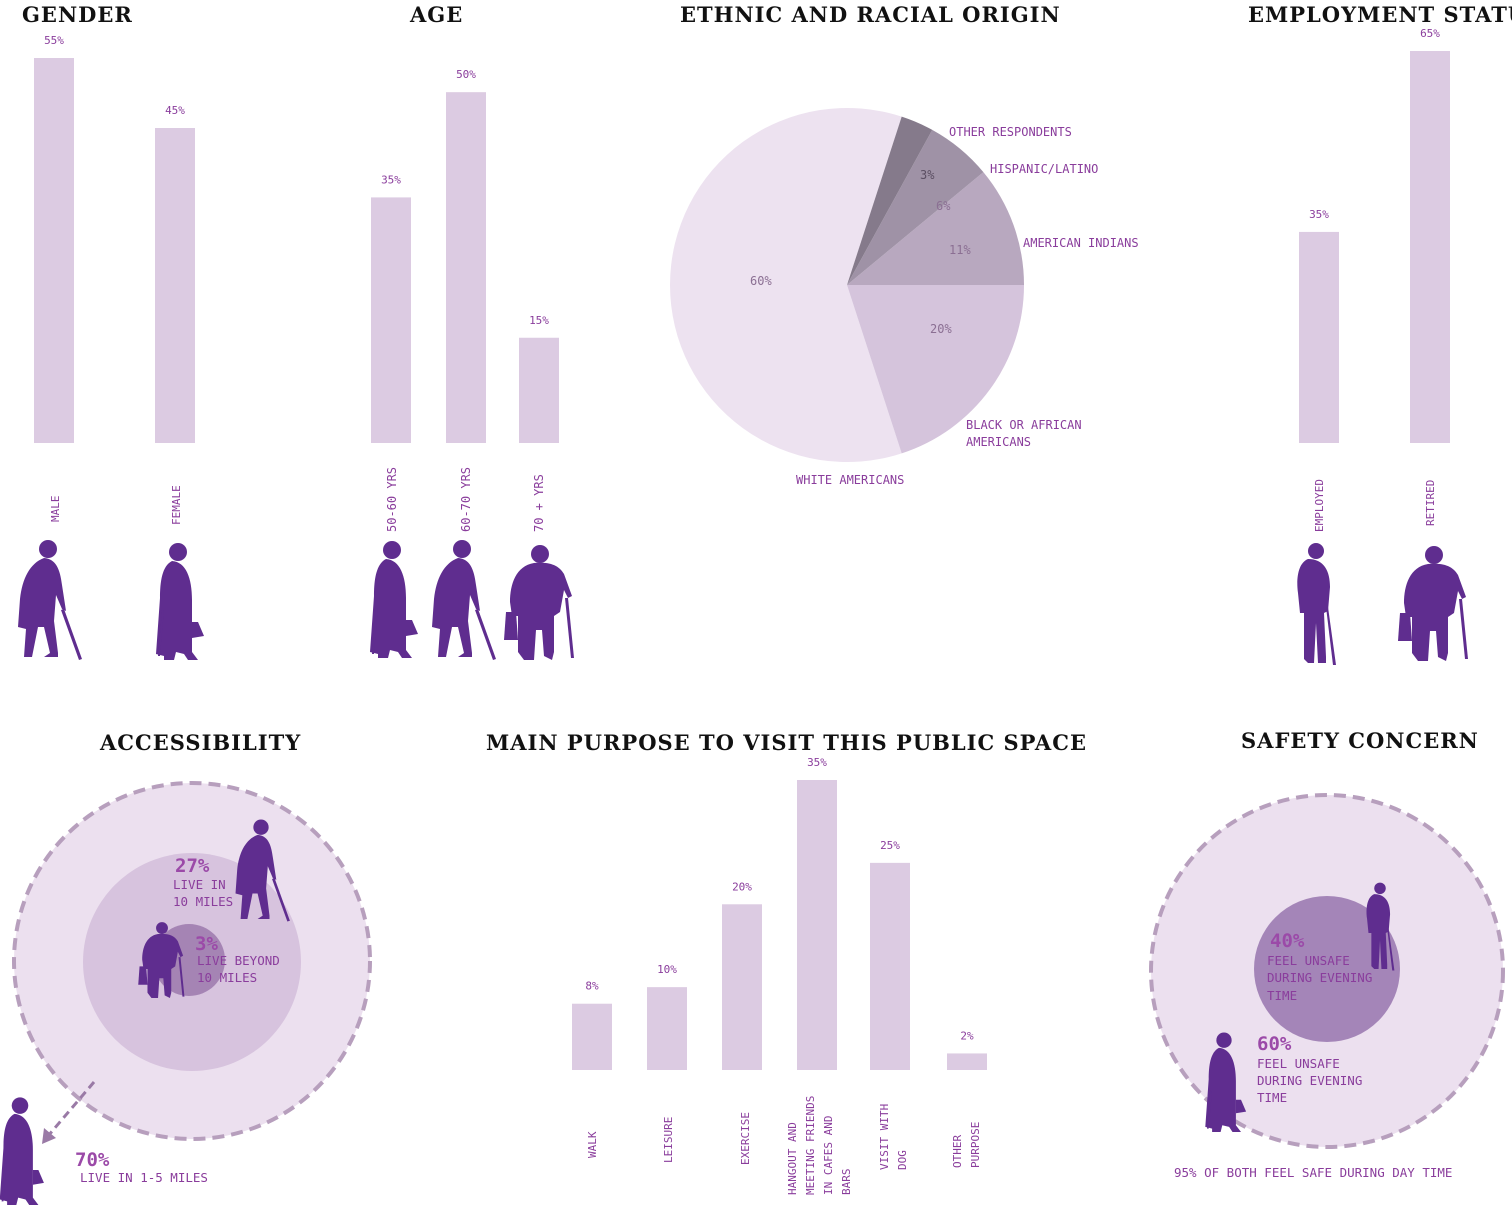 Image resolution: width=1512 pixels, height=1206 pixels. I want to click on purpose-cat-hangout-2: MEETING FRIENDS, so click(810, 1145).